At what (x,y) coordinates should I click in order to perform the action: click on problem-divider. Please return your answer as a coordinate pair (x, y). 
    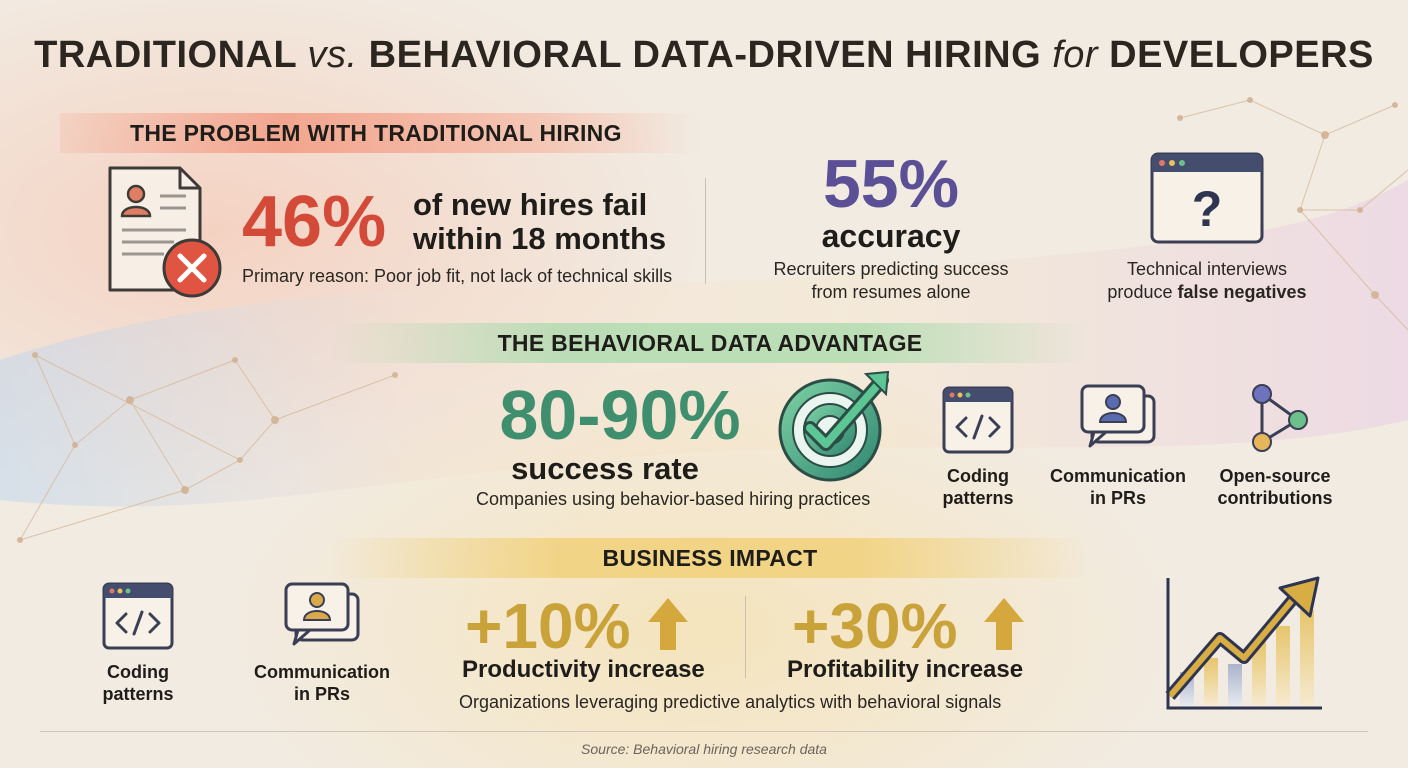
    Looking at the image, I should click on (705, 231).